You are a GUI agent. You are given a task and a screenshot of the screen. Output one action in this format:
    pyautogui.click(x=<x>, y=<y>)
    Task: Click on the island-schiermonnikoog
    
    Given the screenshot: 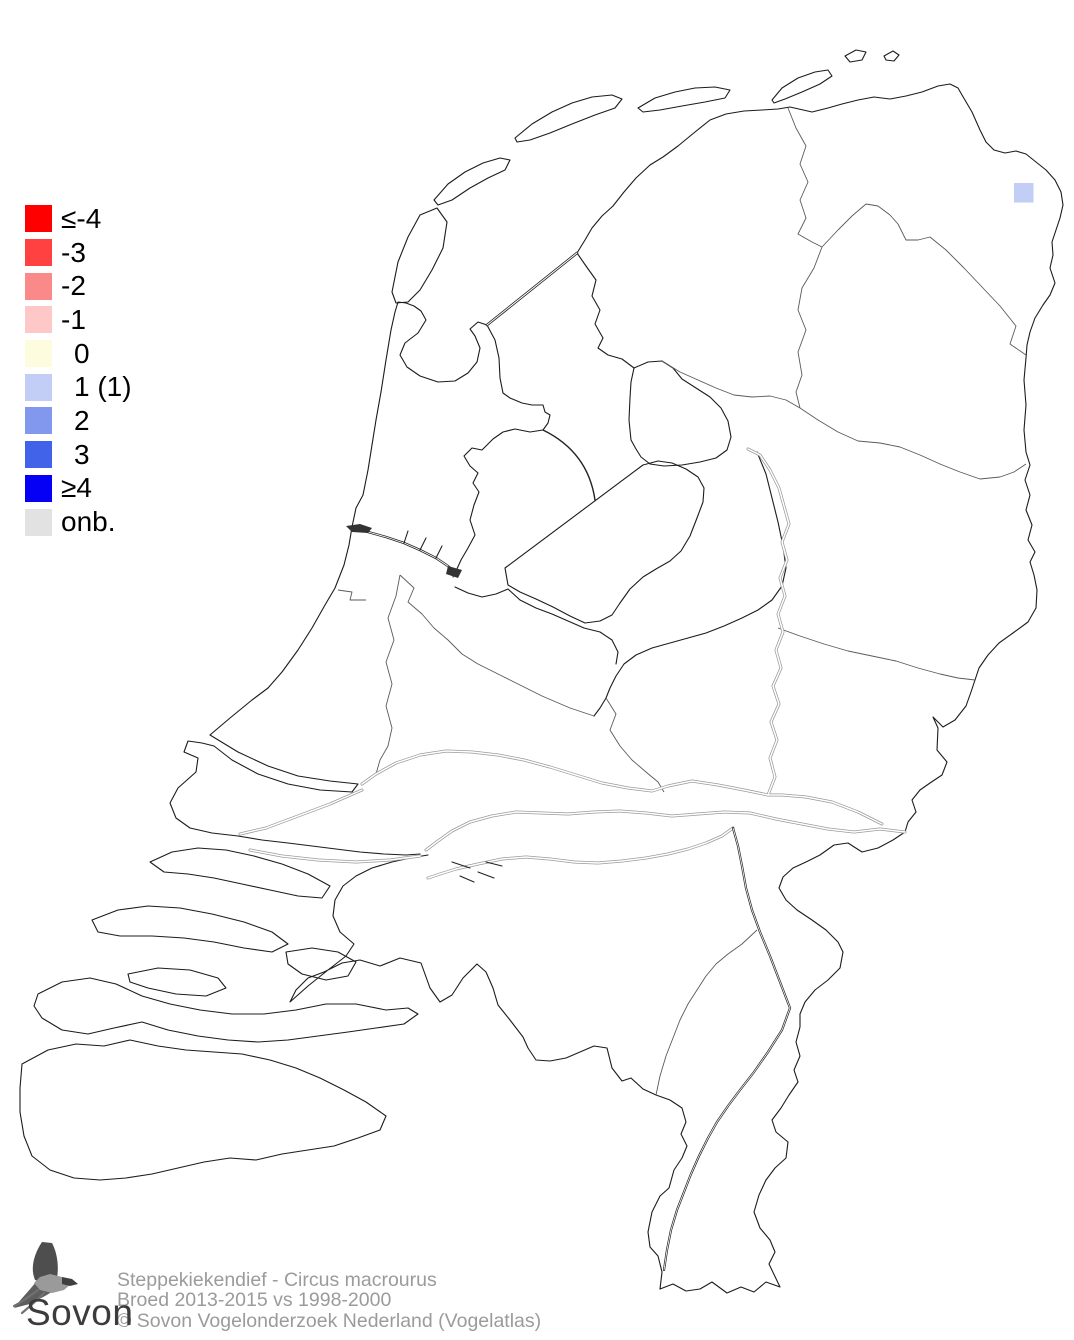 What is the action you would take?
    pyautogui.click(x=802, y=86)
    